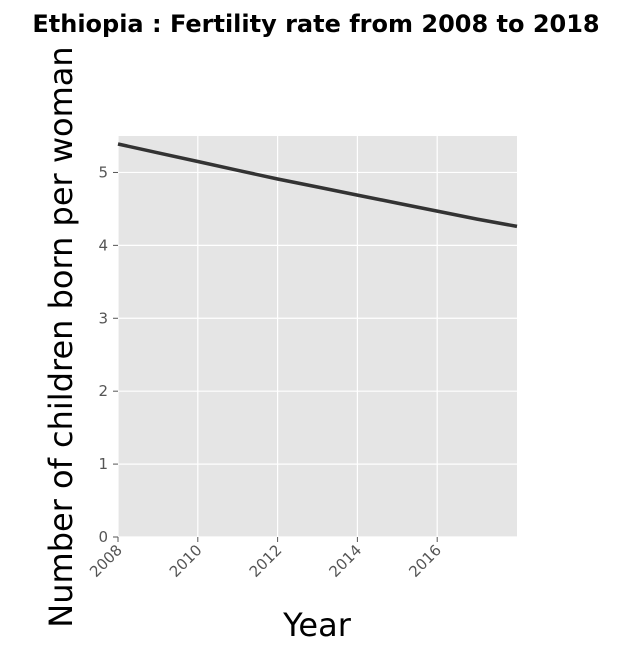 The width and height of the screenshot is (632, 654). I want to click on y-axis-title: Number of children born per woman, so click(61, 336).